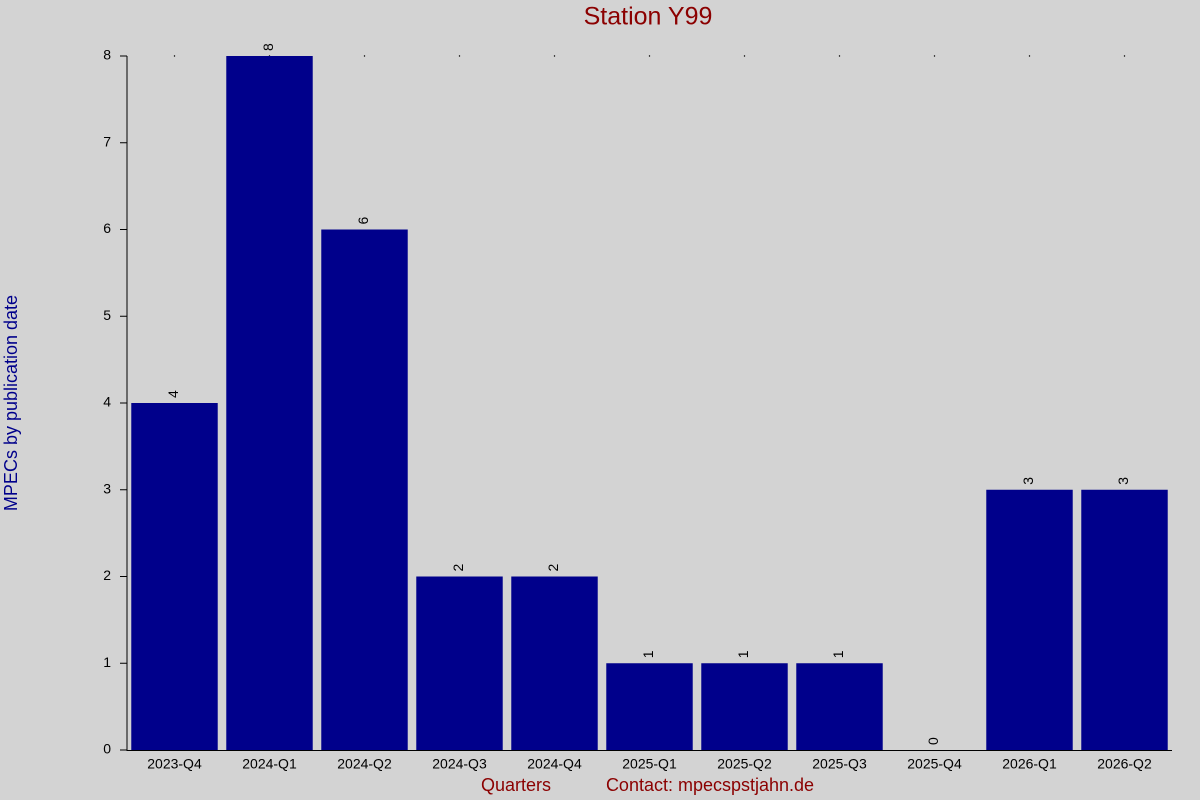 The height and width of the screenshot is (800, 1200). What do you see at coordinates (648, 17) in the screenshot?
I see `chart-title: Station Y99` at bounding box center [648, 17].